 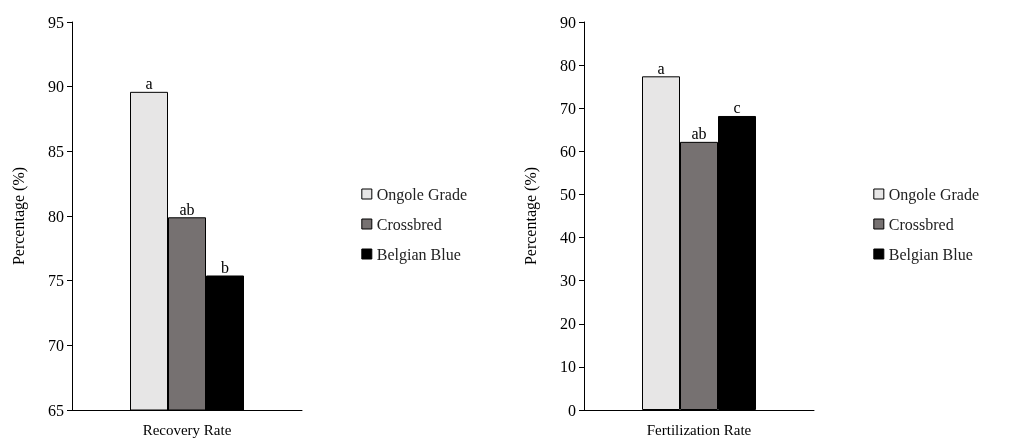 I want to click on y-tick-label: 10, so click(x=568, y=367).